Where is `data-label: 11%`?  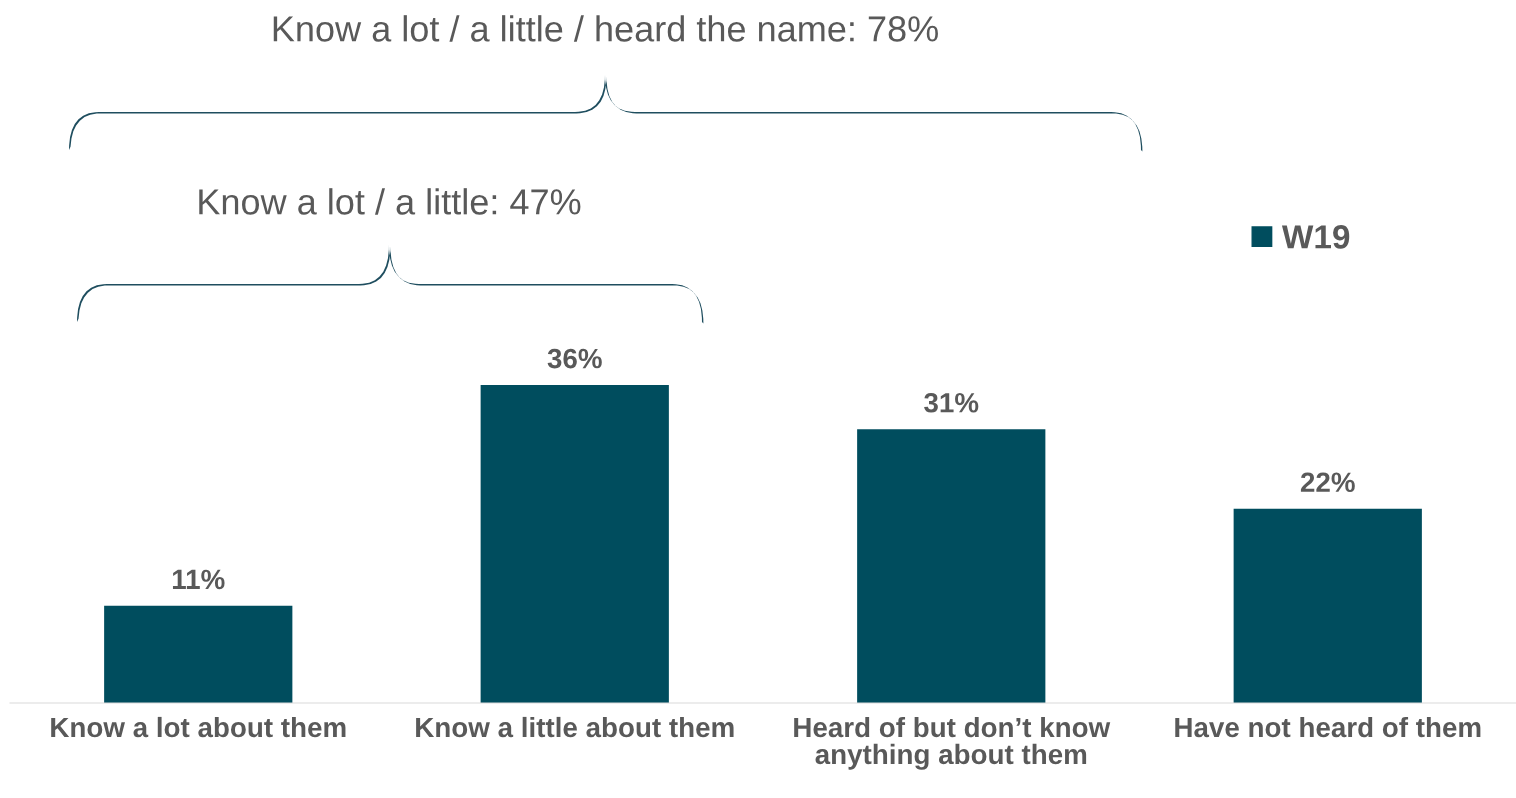
data-label: 11% is located at coordinates (198, 579).